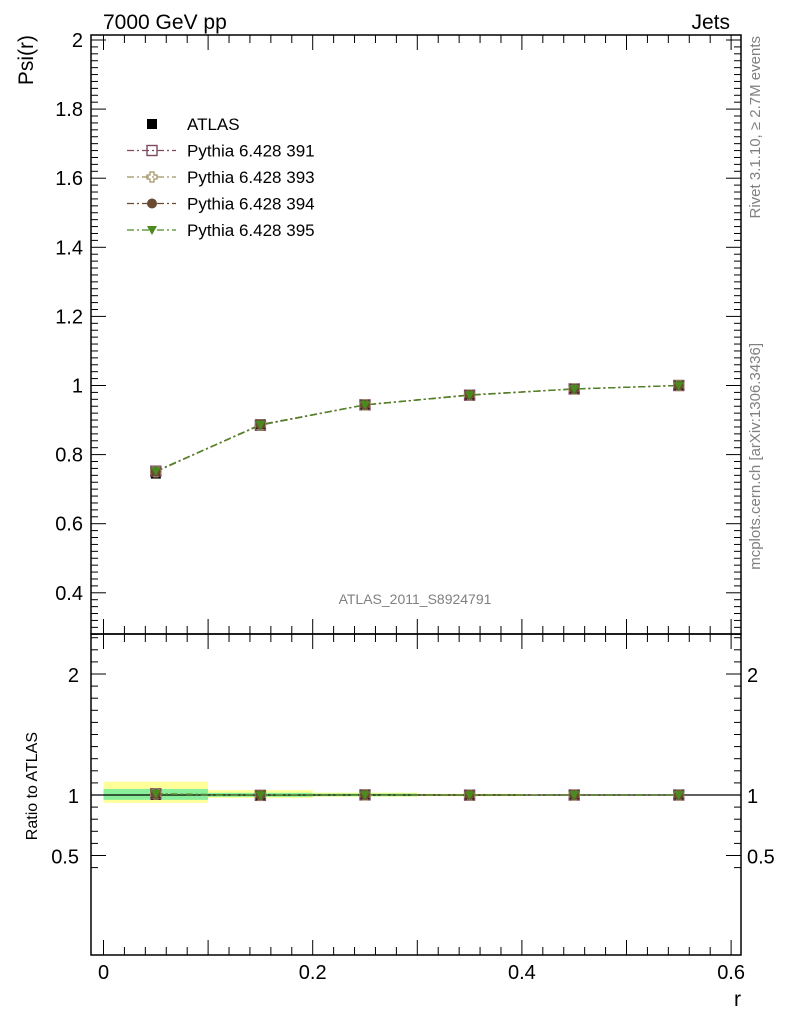 The width and height of the screenshot is (786, 1024). What do you see at coordinates (69, 110) in the screenshot?
I see `main-y-tick-label: 1.8` at bounding box center [69, 110].